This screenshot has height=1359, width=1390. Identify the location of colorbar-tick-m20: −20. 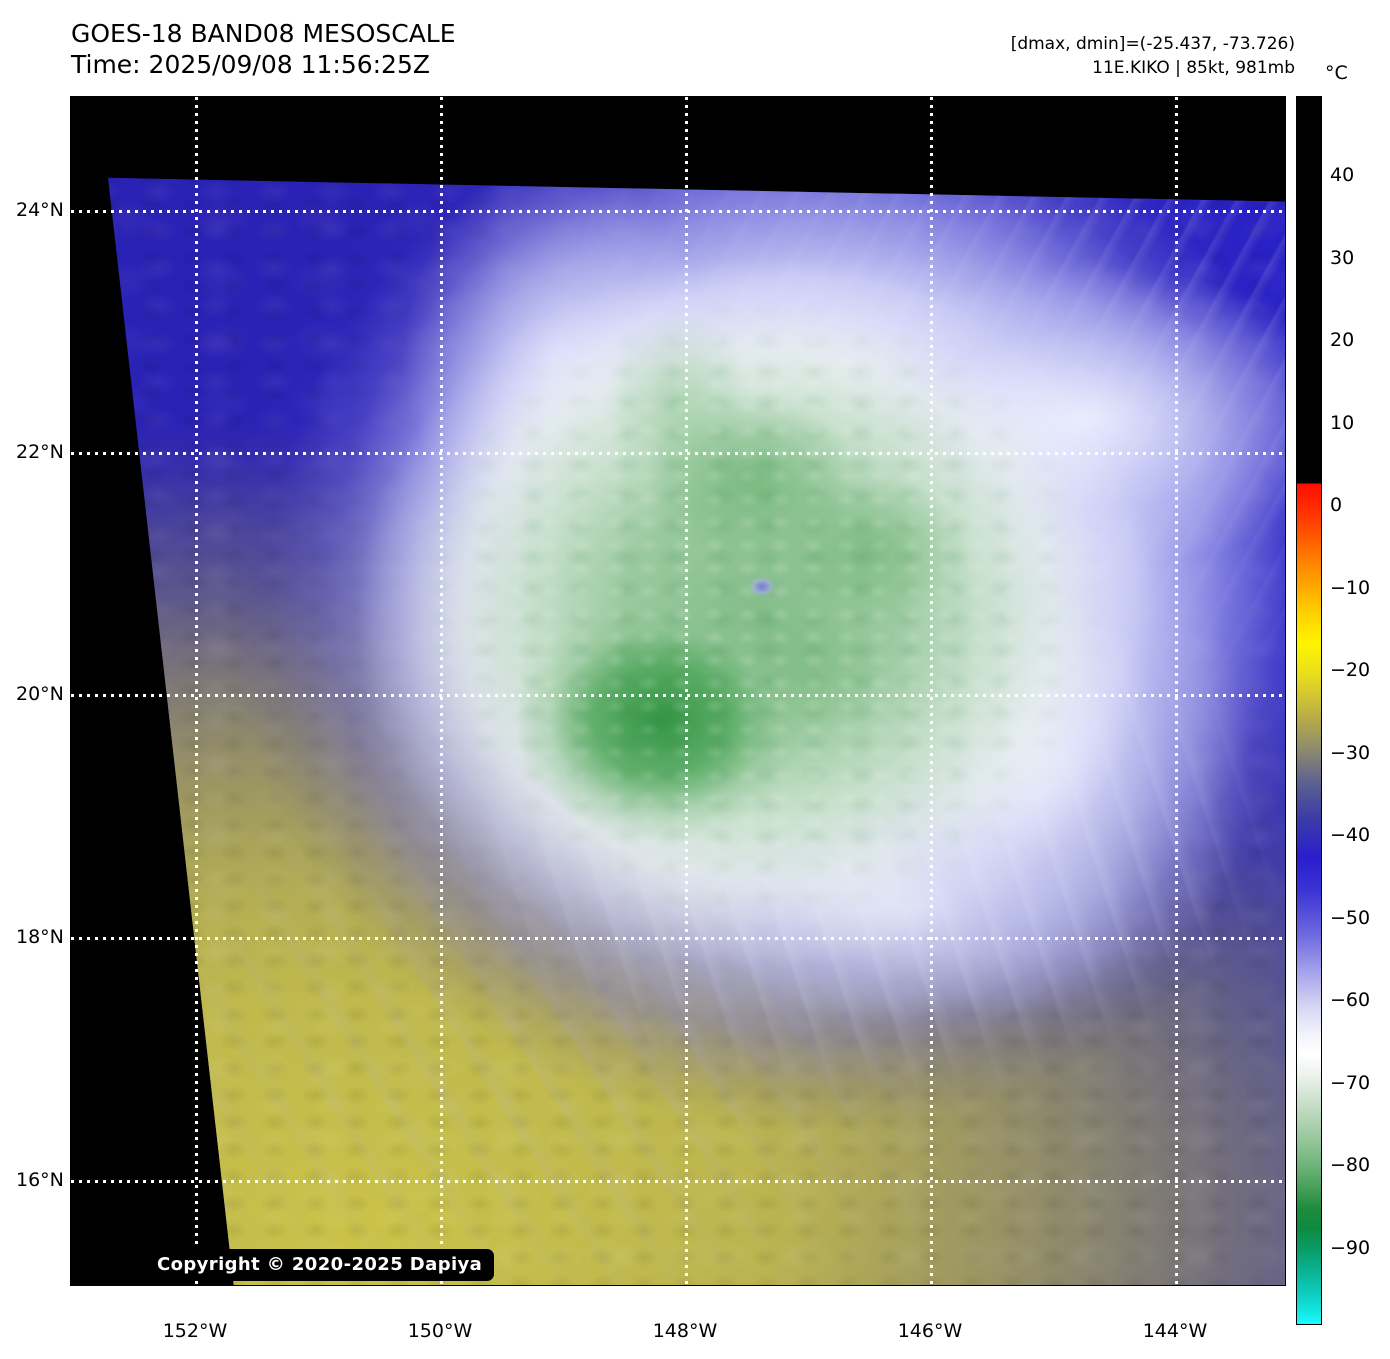
(1350, 670).